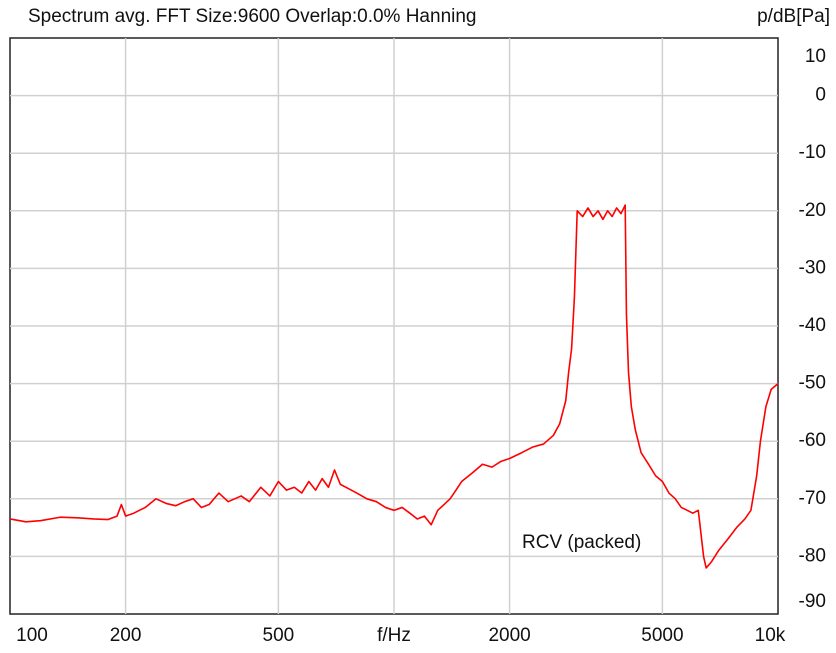  Describe the element at coordinates (812, 383) in the screenshot. I see `y-tick-label: -50` at that location.